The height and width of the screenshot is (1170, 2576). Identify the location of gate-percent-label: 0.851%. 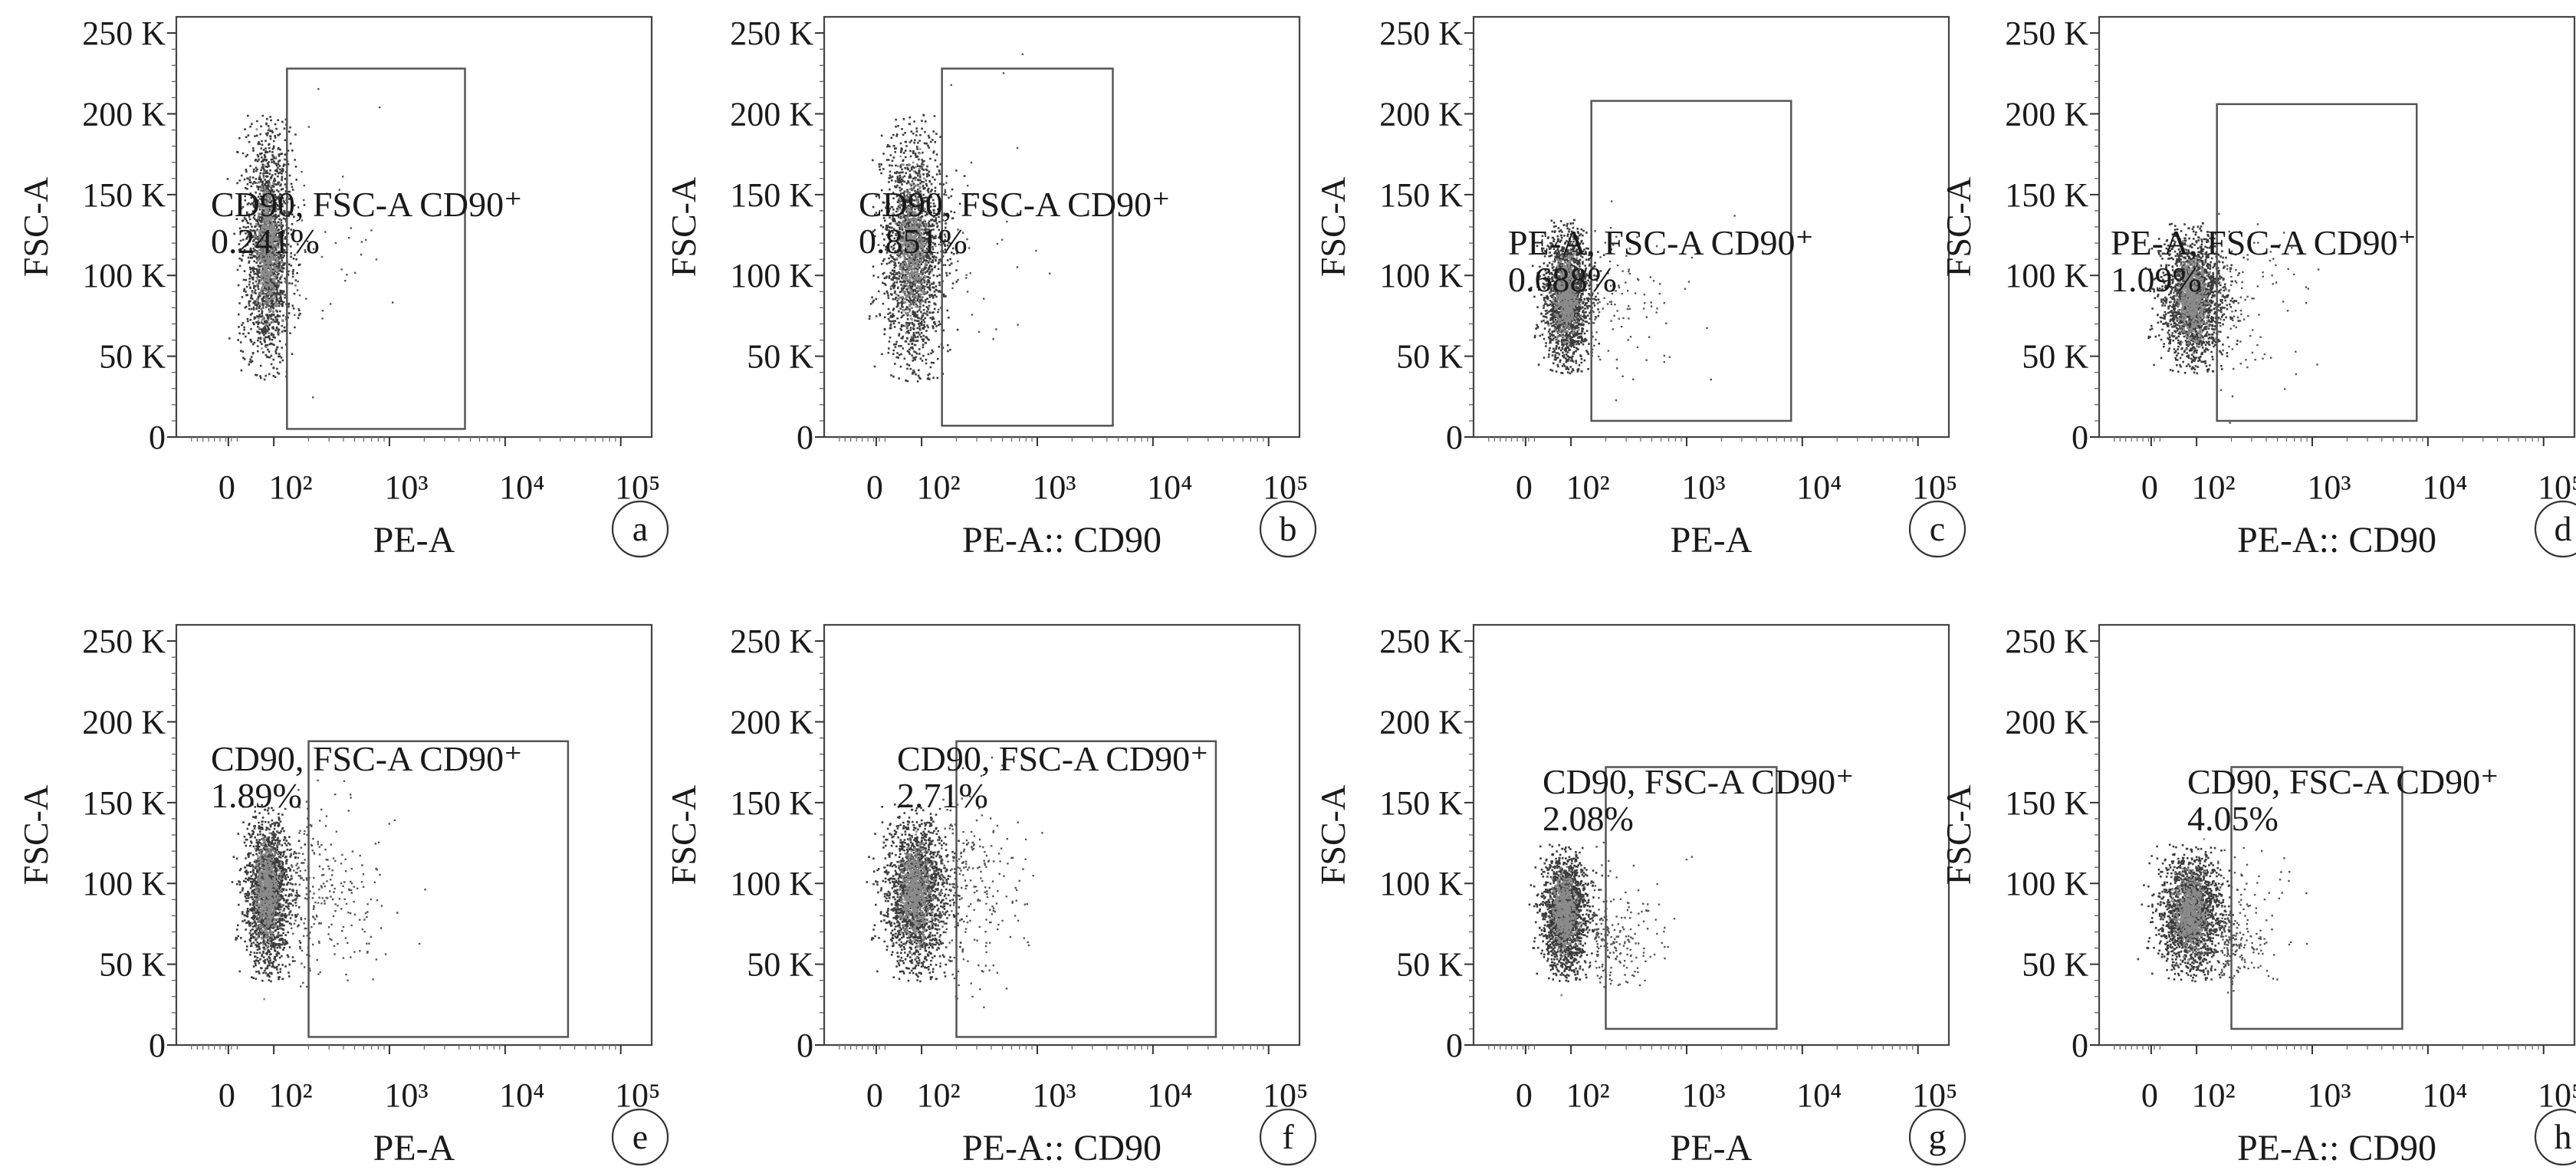
(913, 242).